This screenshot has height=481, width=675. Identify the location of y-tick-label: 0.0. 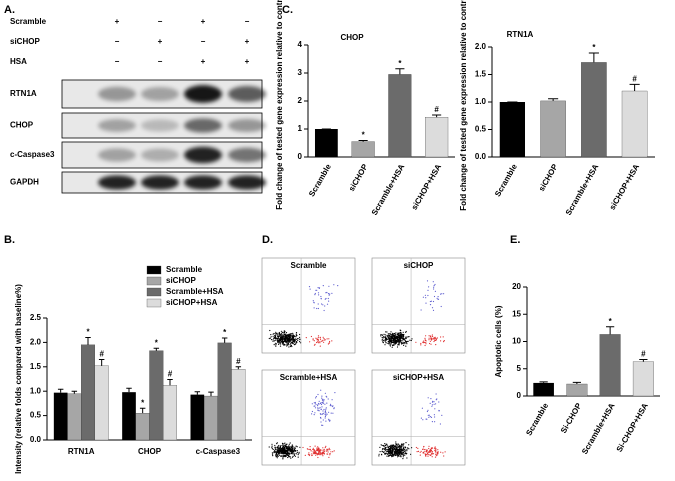
(36, 439).